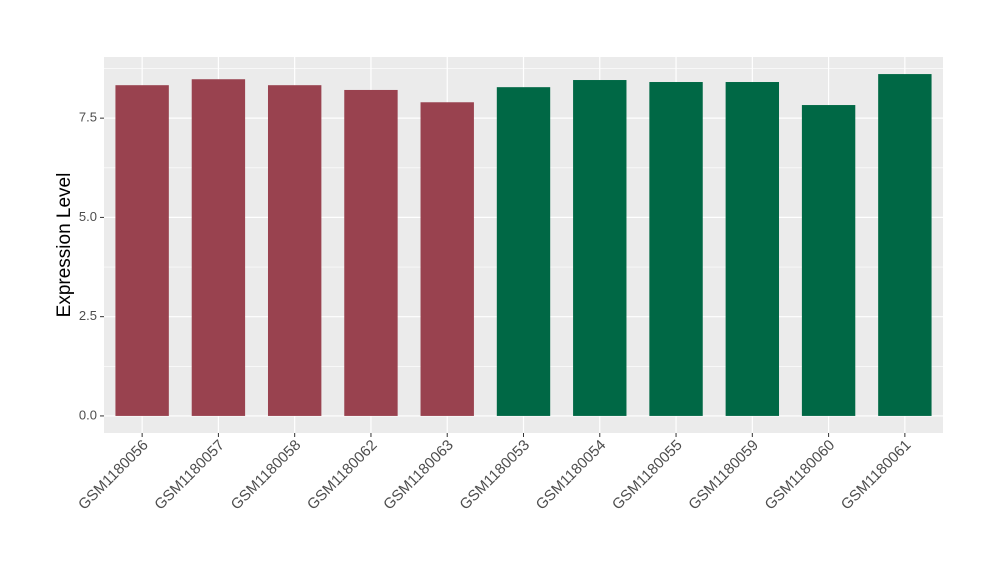 This screenshot has height=580, width=1000. Describe the element at coordinates (800, 475) in the screenshot. I see `x-tick-label: GSM1180060` at that location.